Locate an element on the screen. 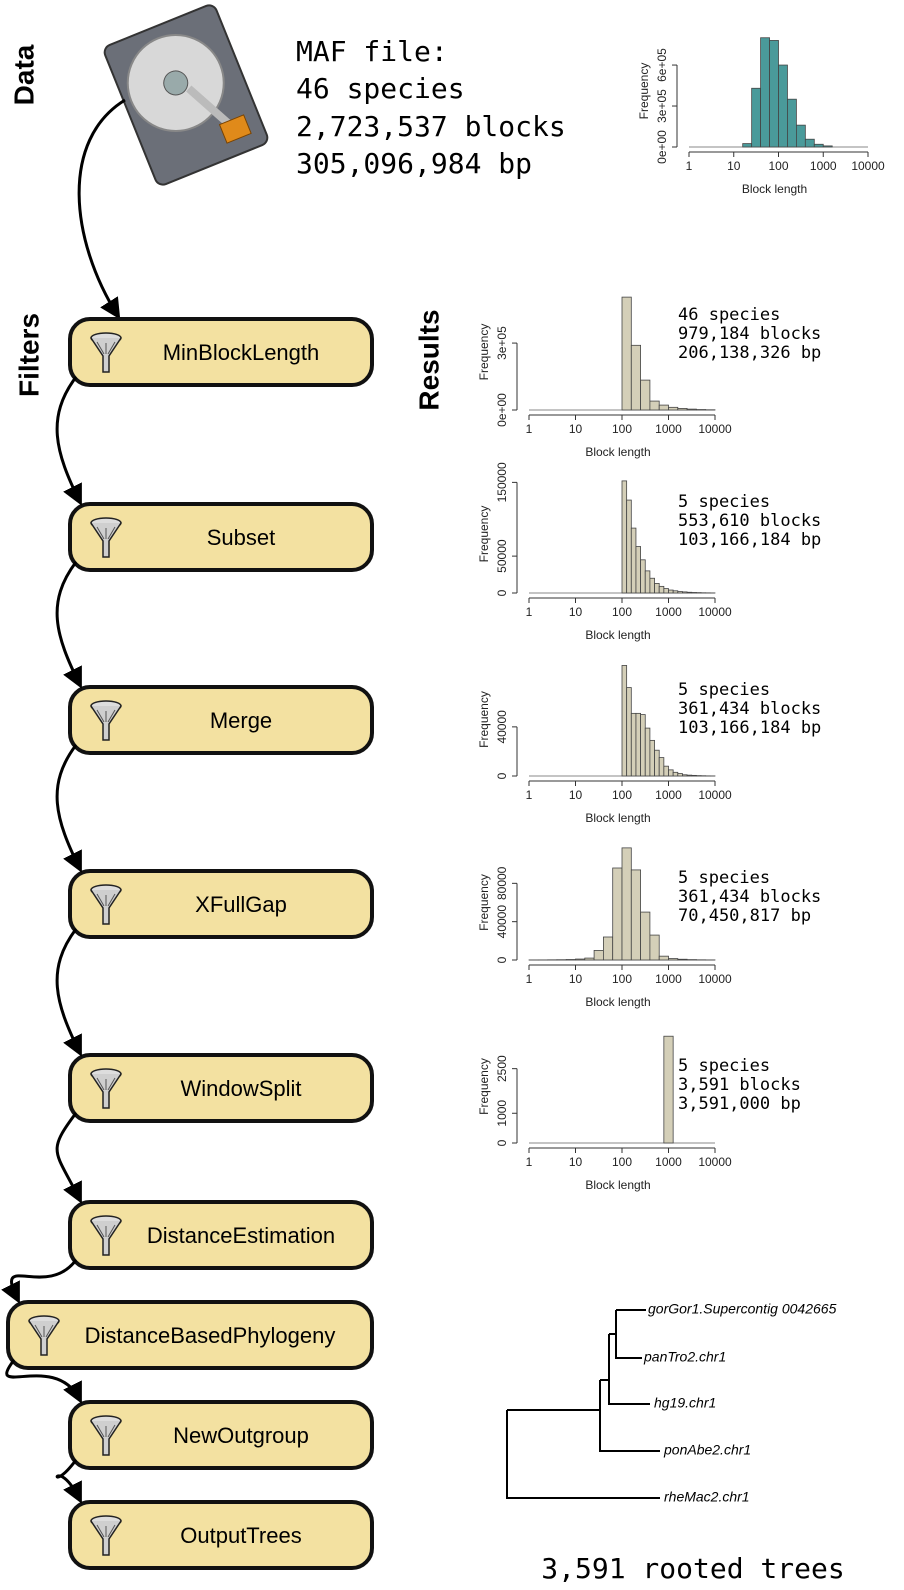  phylogenetic-tree is located at coordinates (583, 1404).